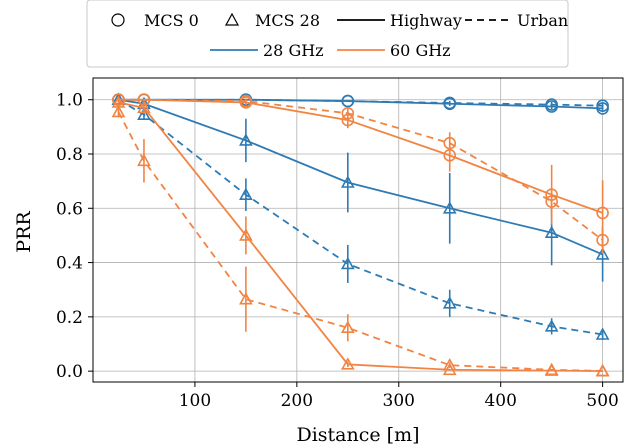 The height and width of the screenshot is (448, 628). What do you see at coordinates (420, 50) in the screenshot?
I see `legend-label-60ghz: 60 GHz` at bounding box center [420, 50].